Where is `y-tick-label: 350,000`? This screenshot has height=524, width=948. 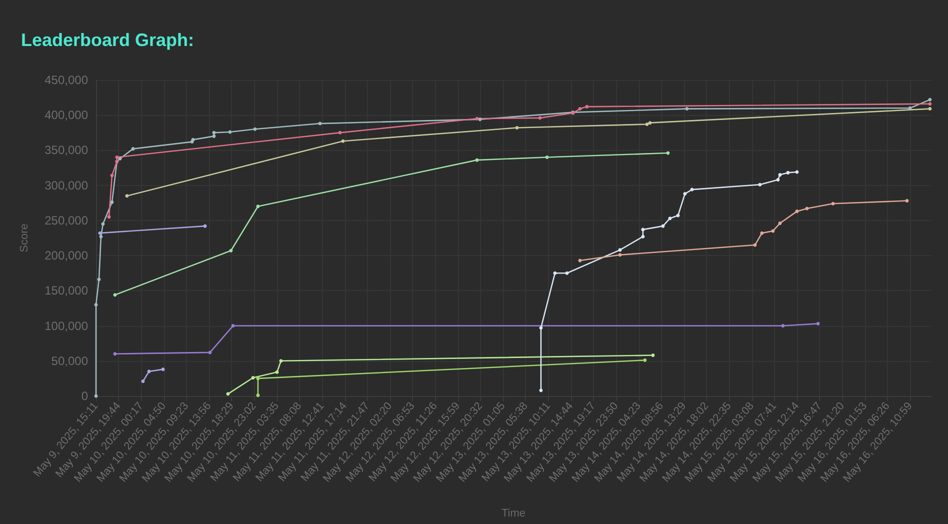 y-tick-label: 350,000 is located at coordinates (66, 150).